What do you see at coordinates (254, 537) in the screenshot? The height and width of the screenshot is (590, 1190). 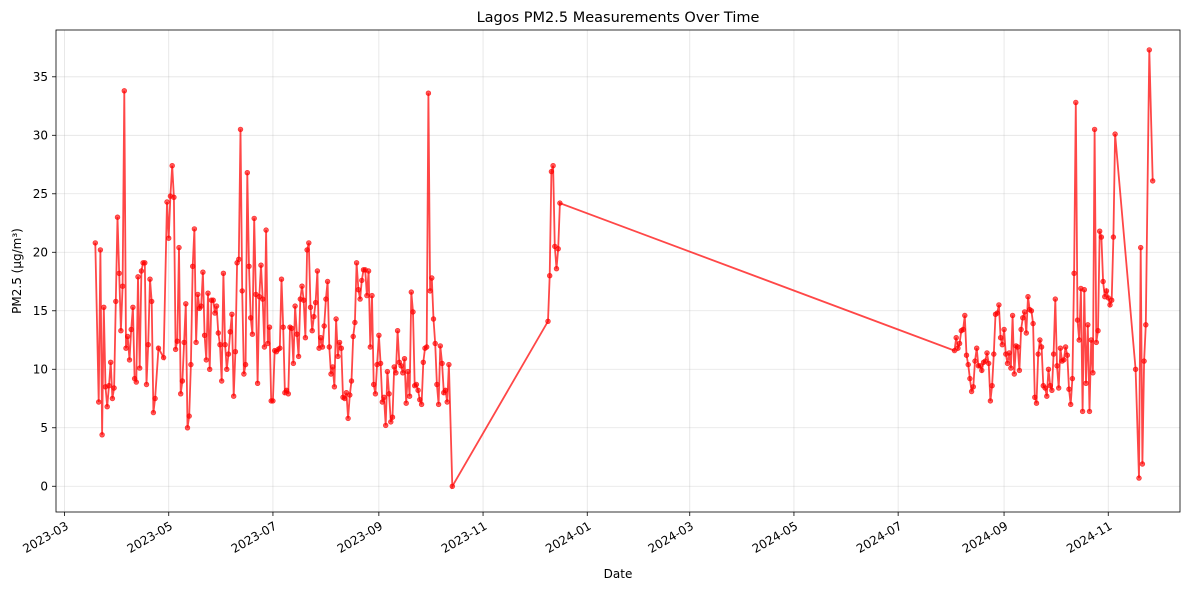 I see `x-tick-label: 2023-07` at bounding box center [254, 537].